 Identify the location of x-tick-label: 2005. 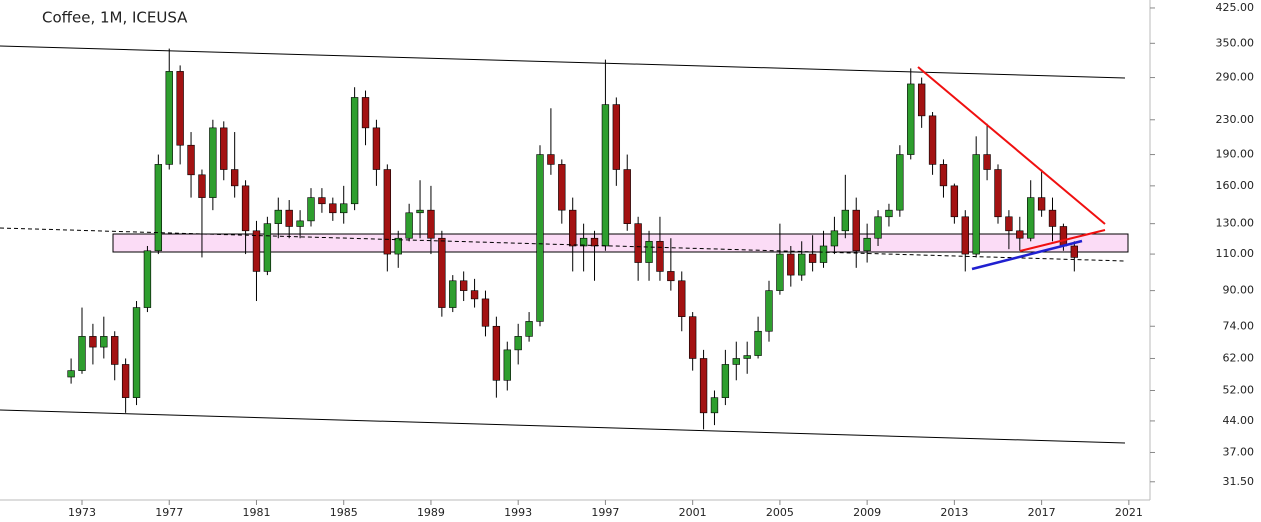
(780, 512).